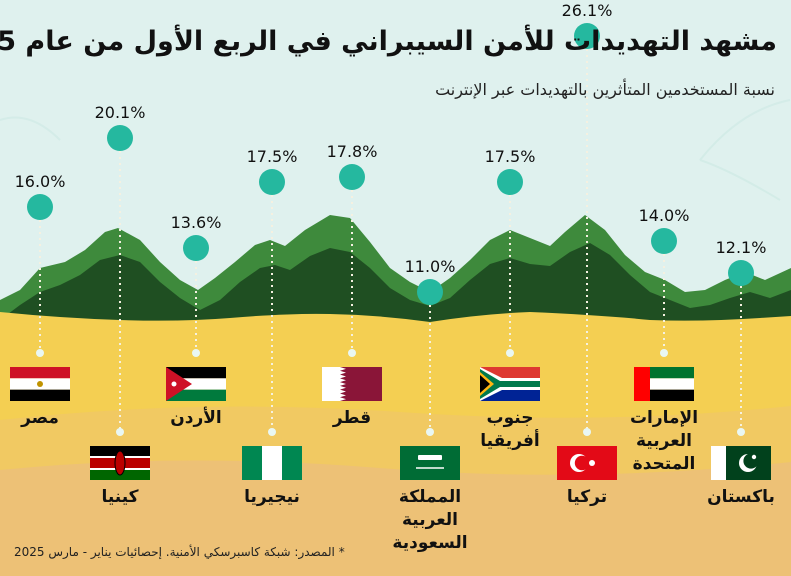 Image resolution: width=791 pixels, height=576 pixels. What do you see at coordinates (40, 384) in the screenshot?
I see `egypt-flag` at bounding box center [40, 384].